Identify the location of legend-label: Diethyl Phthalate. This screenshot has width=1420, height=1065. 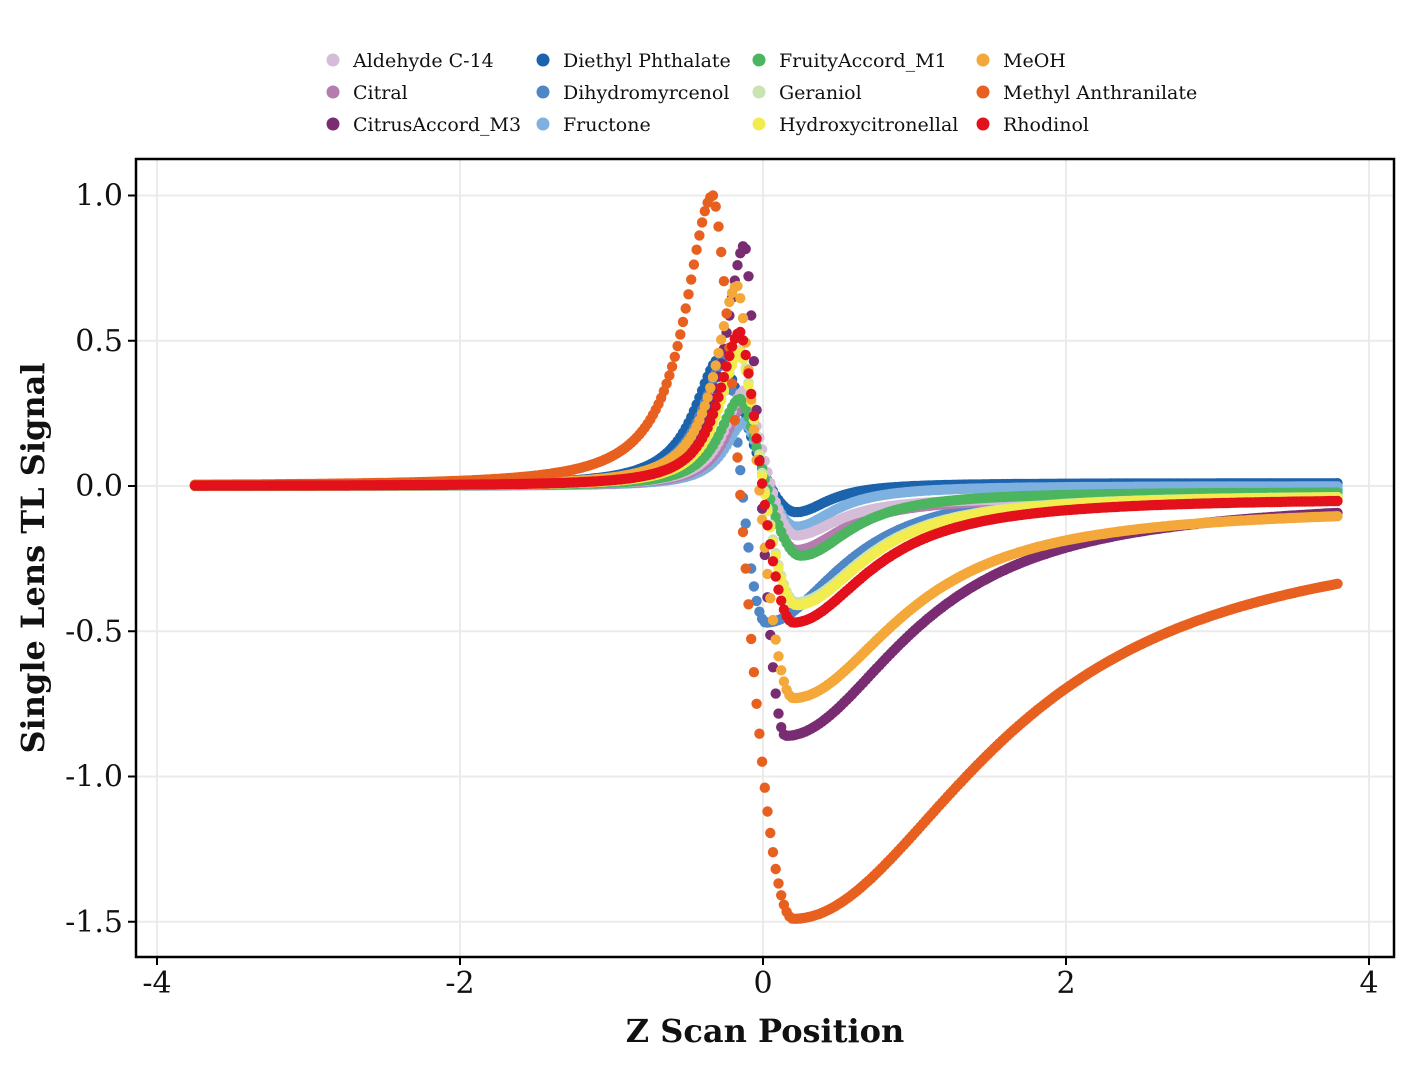
(647, 61).